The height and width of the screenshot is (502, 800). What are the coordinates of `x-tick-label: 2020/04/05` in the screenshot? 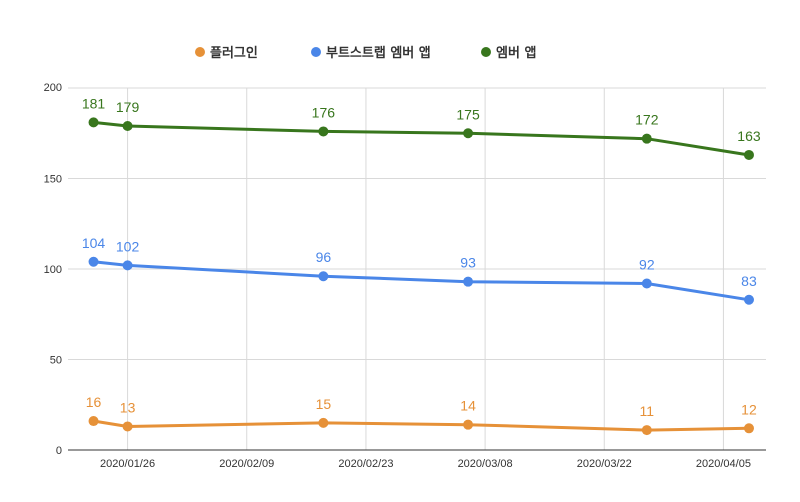 It's located at (723, 464).